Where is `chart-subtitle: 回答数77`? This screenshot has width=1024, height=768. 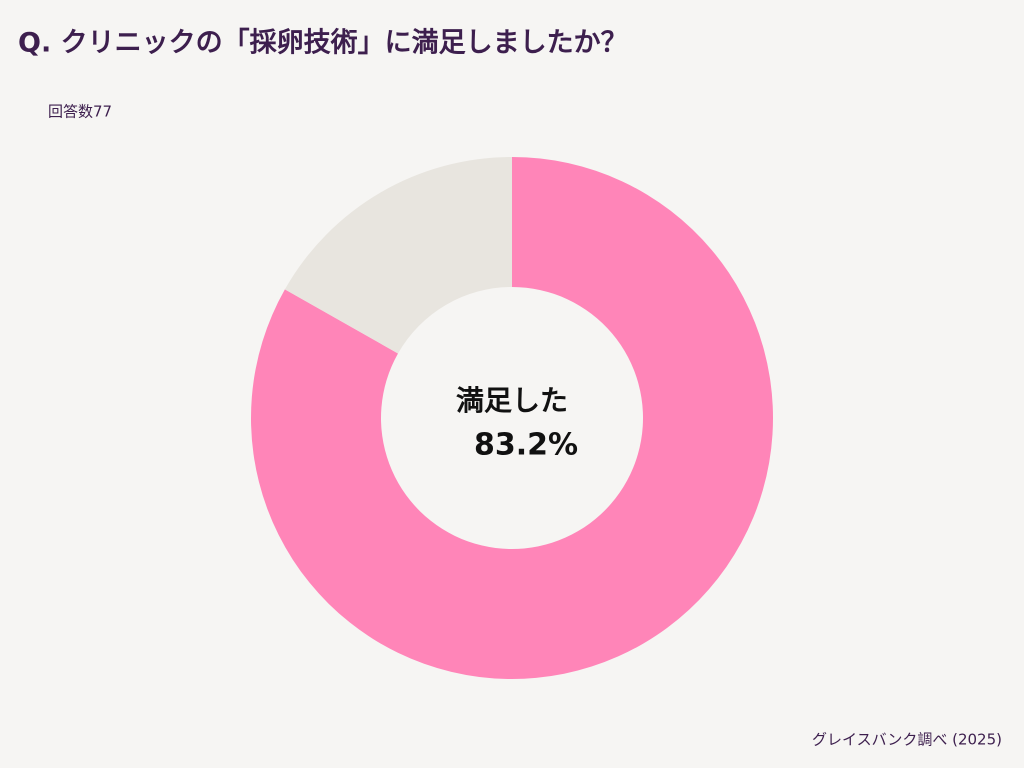
chart-subtitle: 回答数77 is located at coordinates (80, 112).